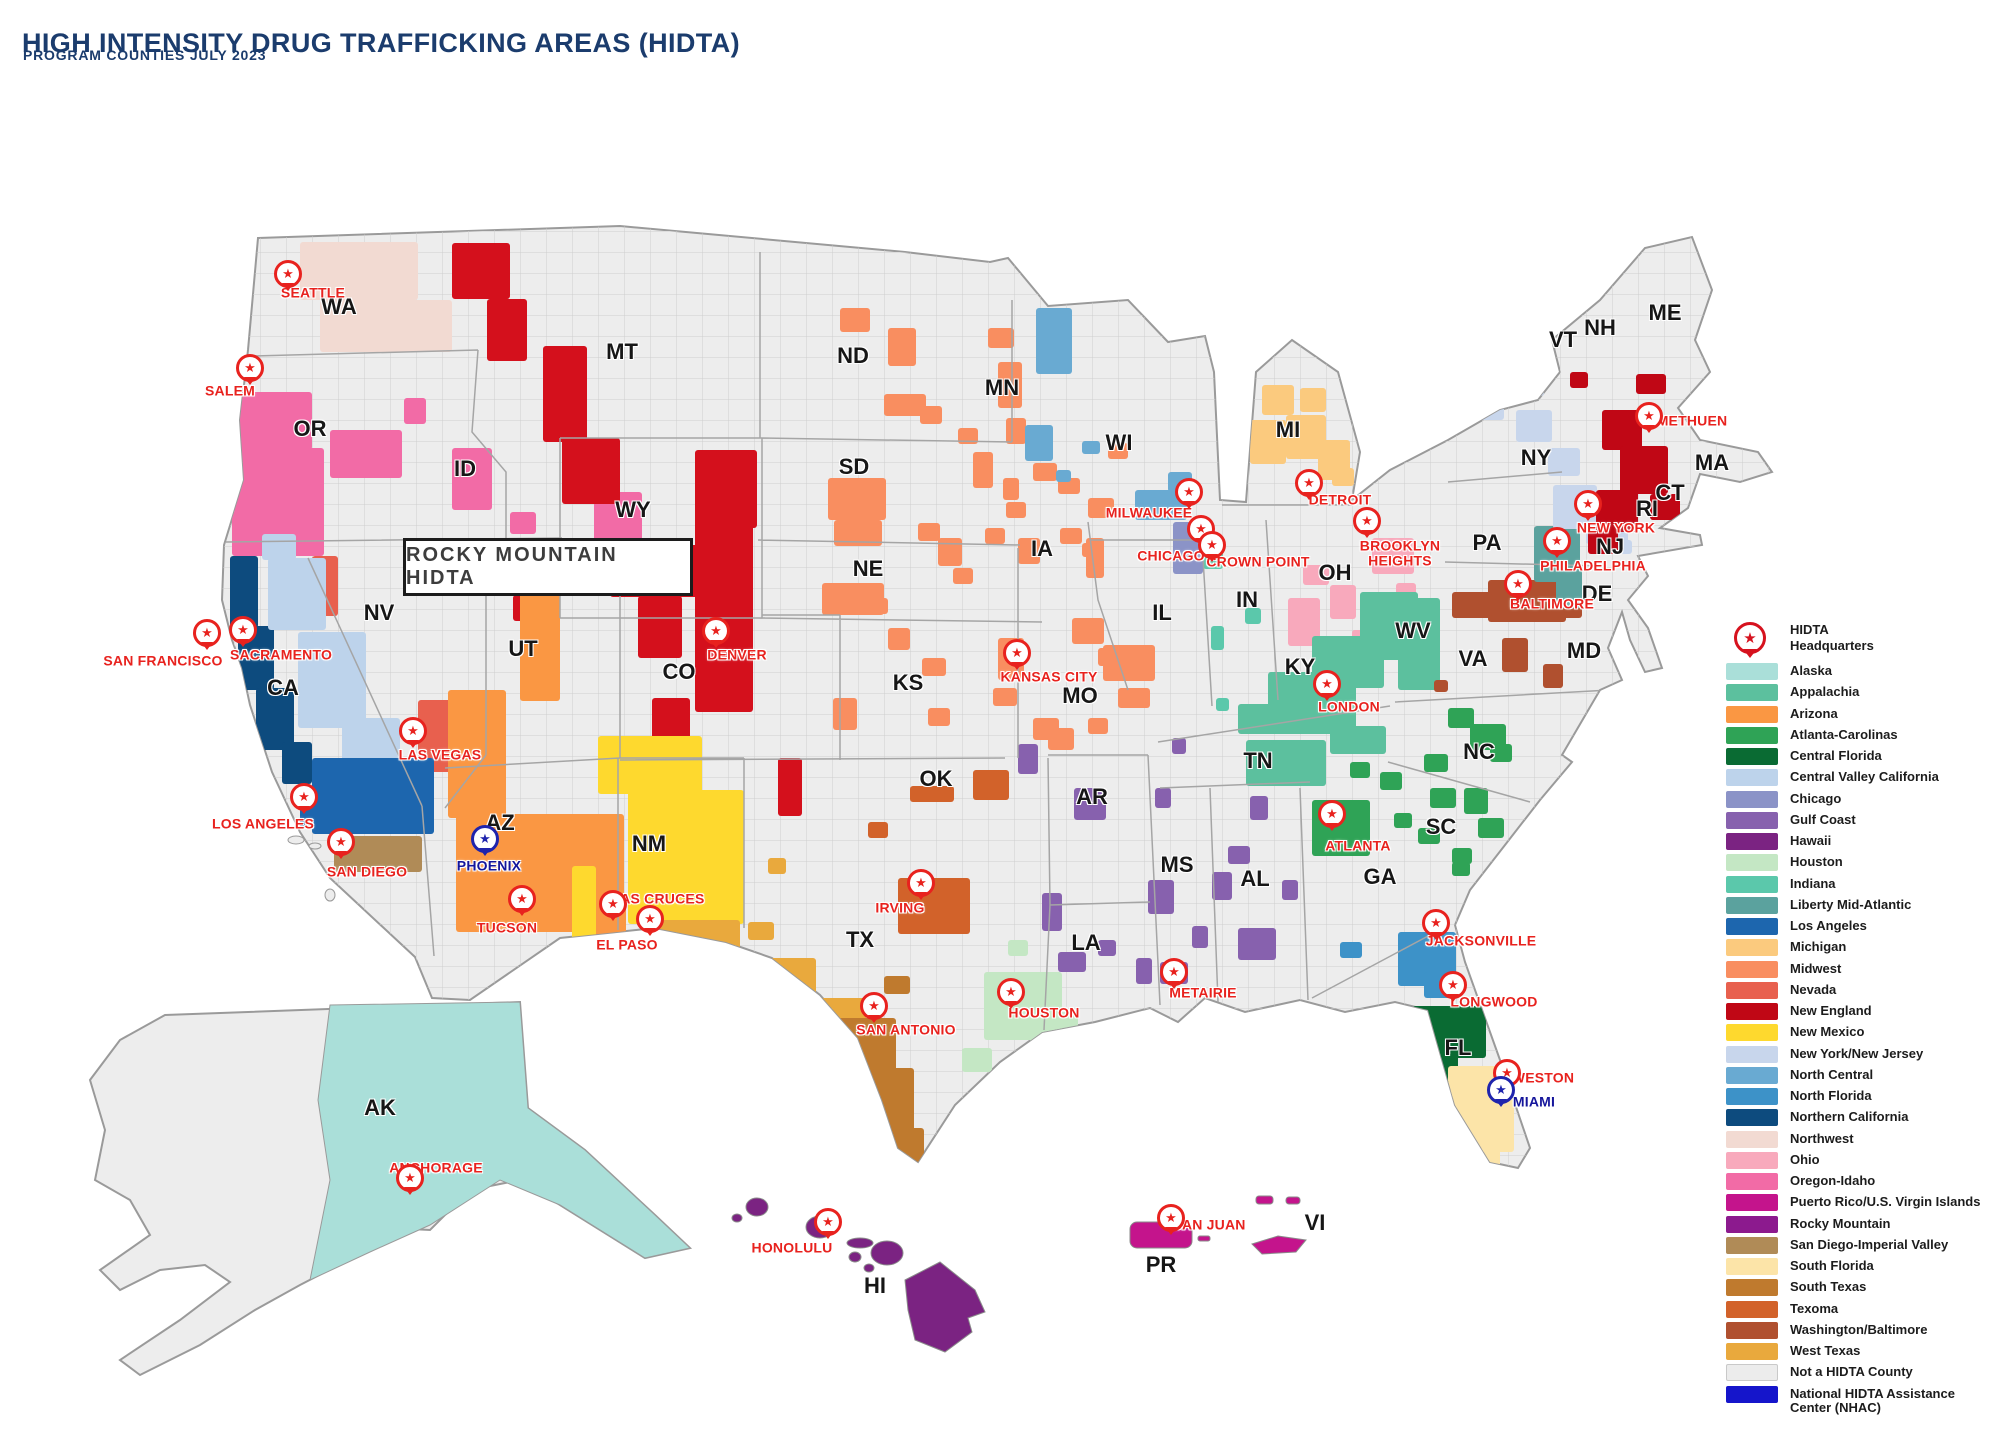  What do you see at coordinates (1859, 842) in the screenshot?
I see `legend-item-hawaii: Hawaii` at bounding box center [1859, 842].